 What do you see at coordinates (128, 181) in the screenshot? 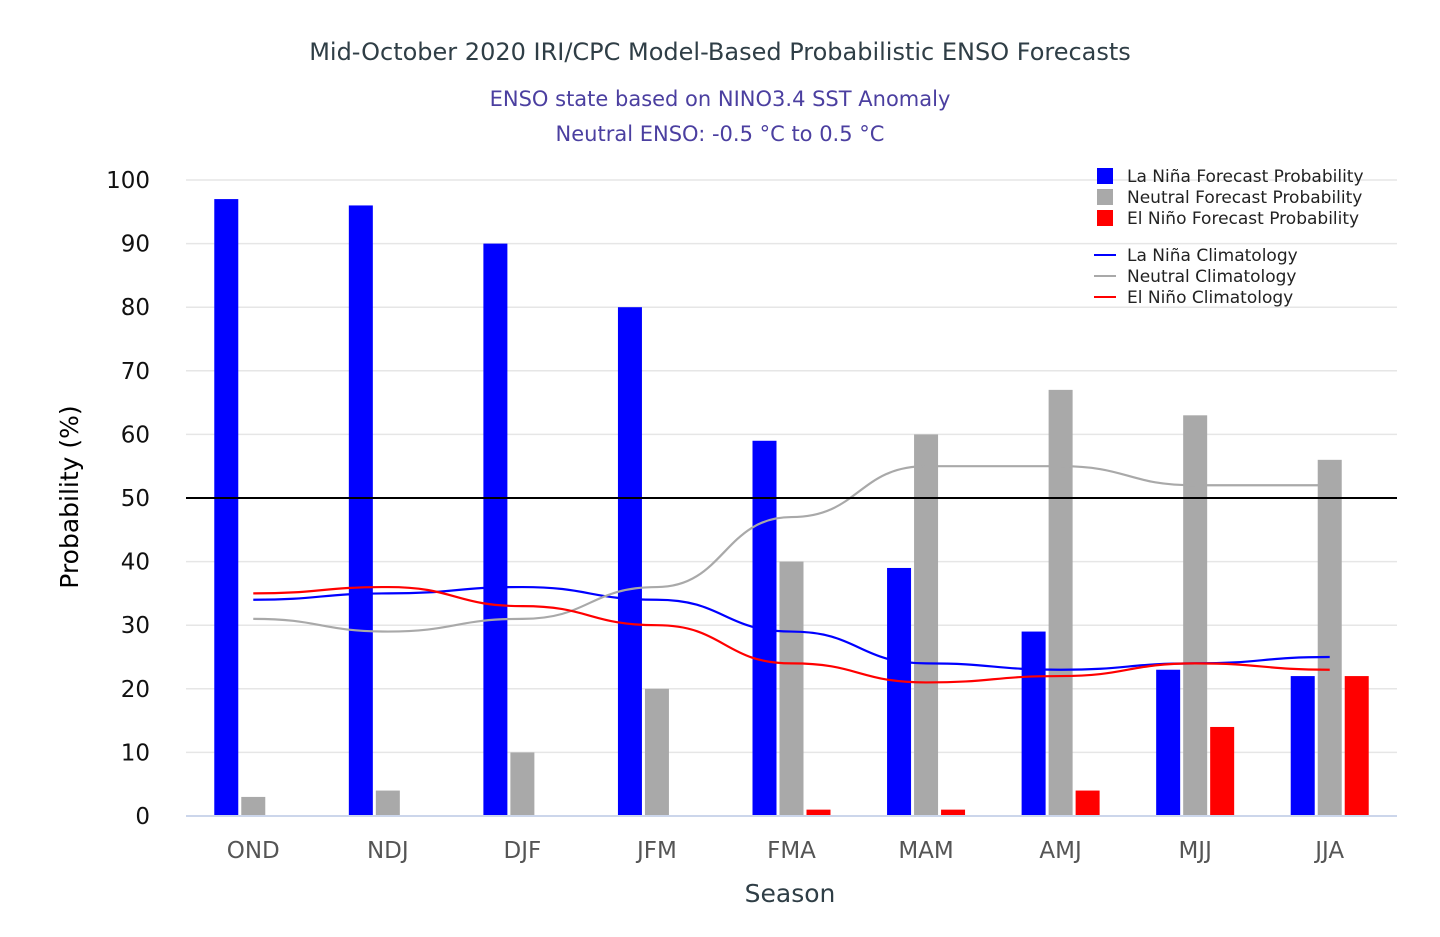
I see `y-tick-label: 100` at bounding box center [128, 181].